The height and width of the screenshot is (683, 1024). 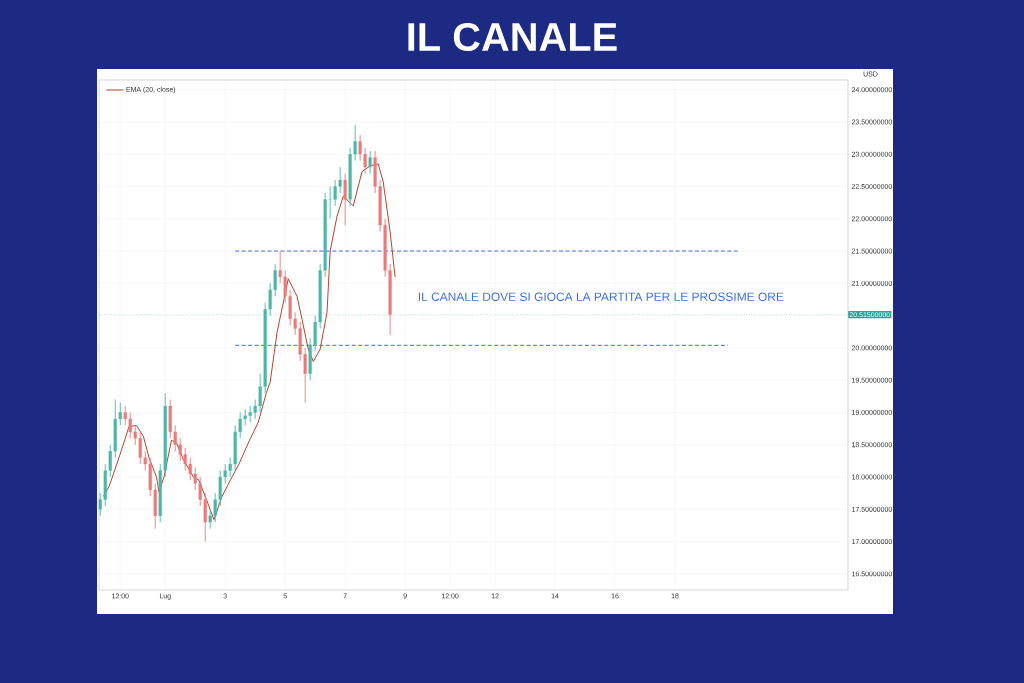 I want to click on annotation: IL CANALE DOVE SI GIOCA LA PARTITA PER LE PROSSIME ORE, so click(x=601, y=296).